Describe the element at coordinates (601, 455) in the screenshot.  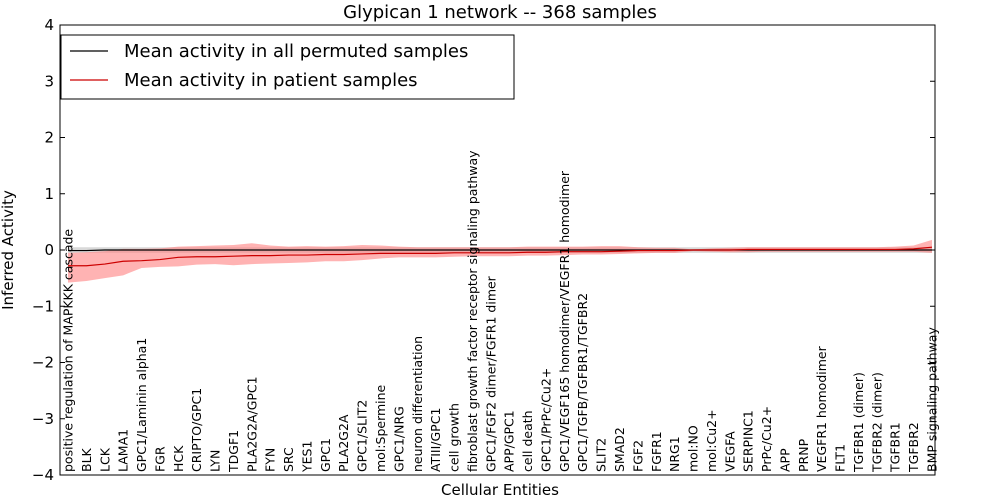
I see `x-tick-label: SLIT2` at that location.